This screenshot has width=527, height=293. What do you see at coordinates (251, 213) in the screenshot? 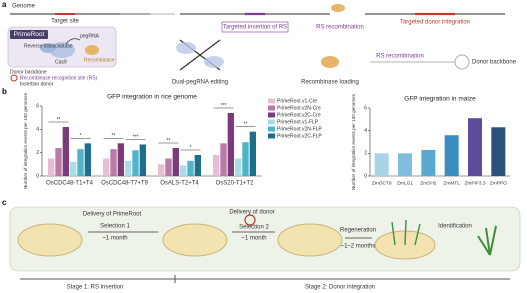
I see `label: Delivery of donor` at bounding box center [251, 213].